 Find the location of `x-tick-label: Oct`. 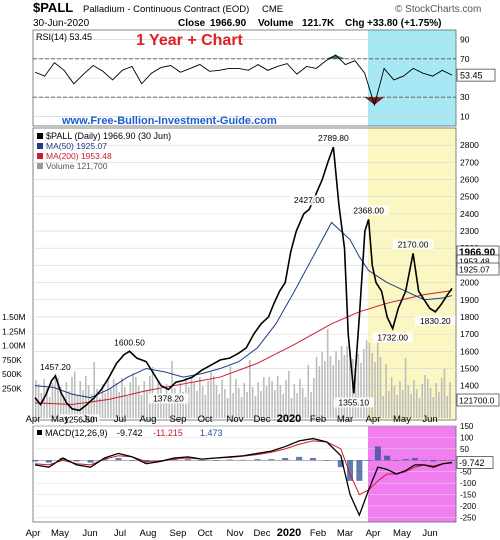

x-tick-label: Oct is located at coordinates (205, 533).